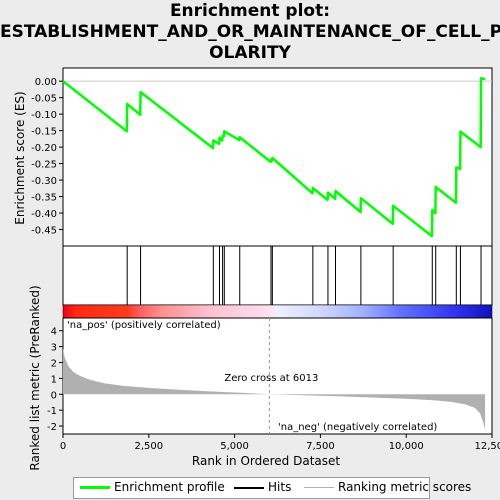  Describe the element at coordinates (487, 446) in the screenshot. I see `x-tick-label: 12,500` at that location.